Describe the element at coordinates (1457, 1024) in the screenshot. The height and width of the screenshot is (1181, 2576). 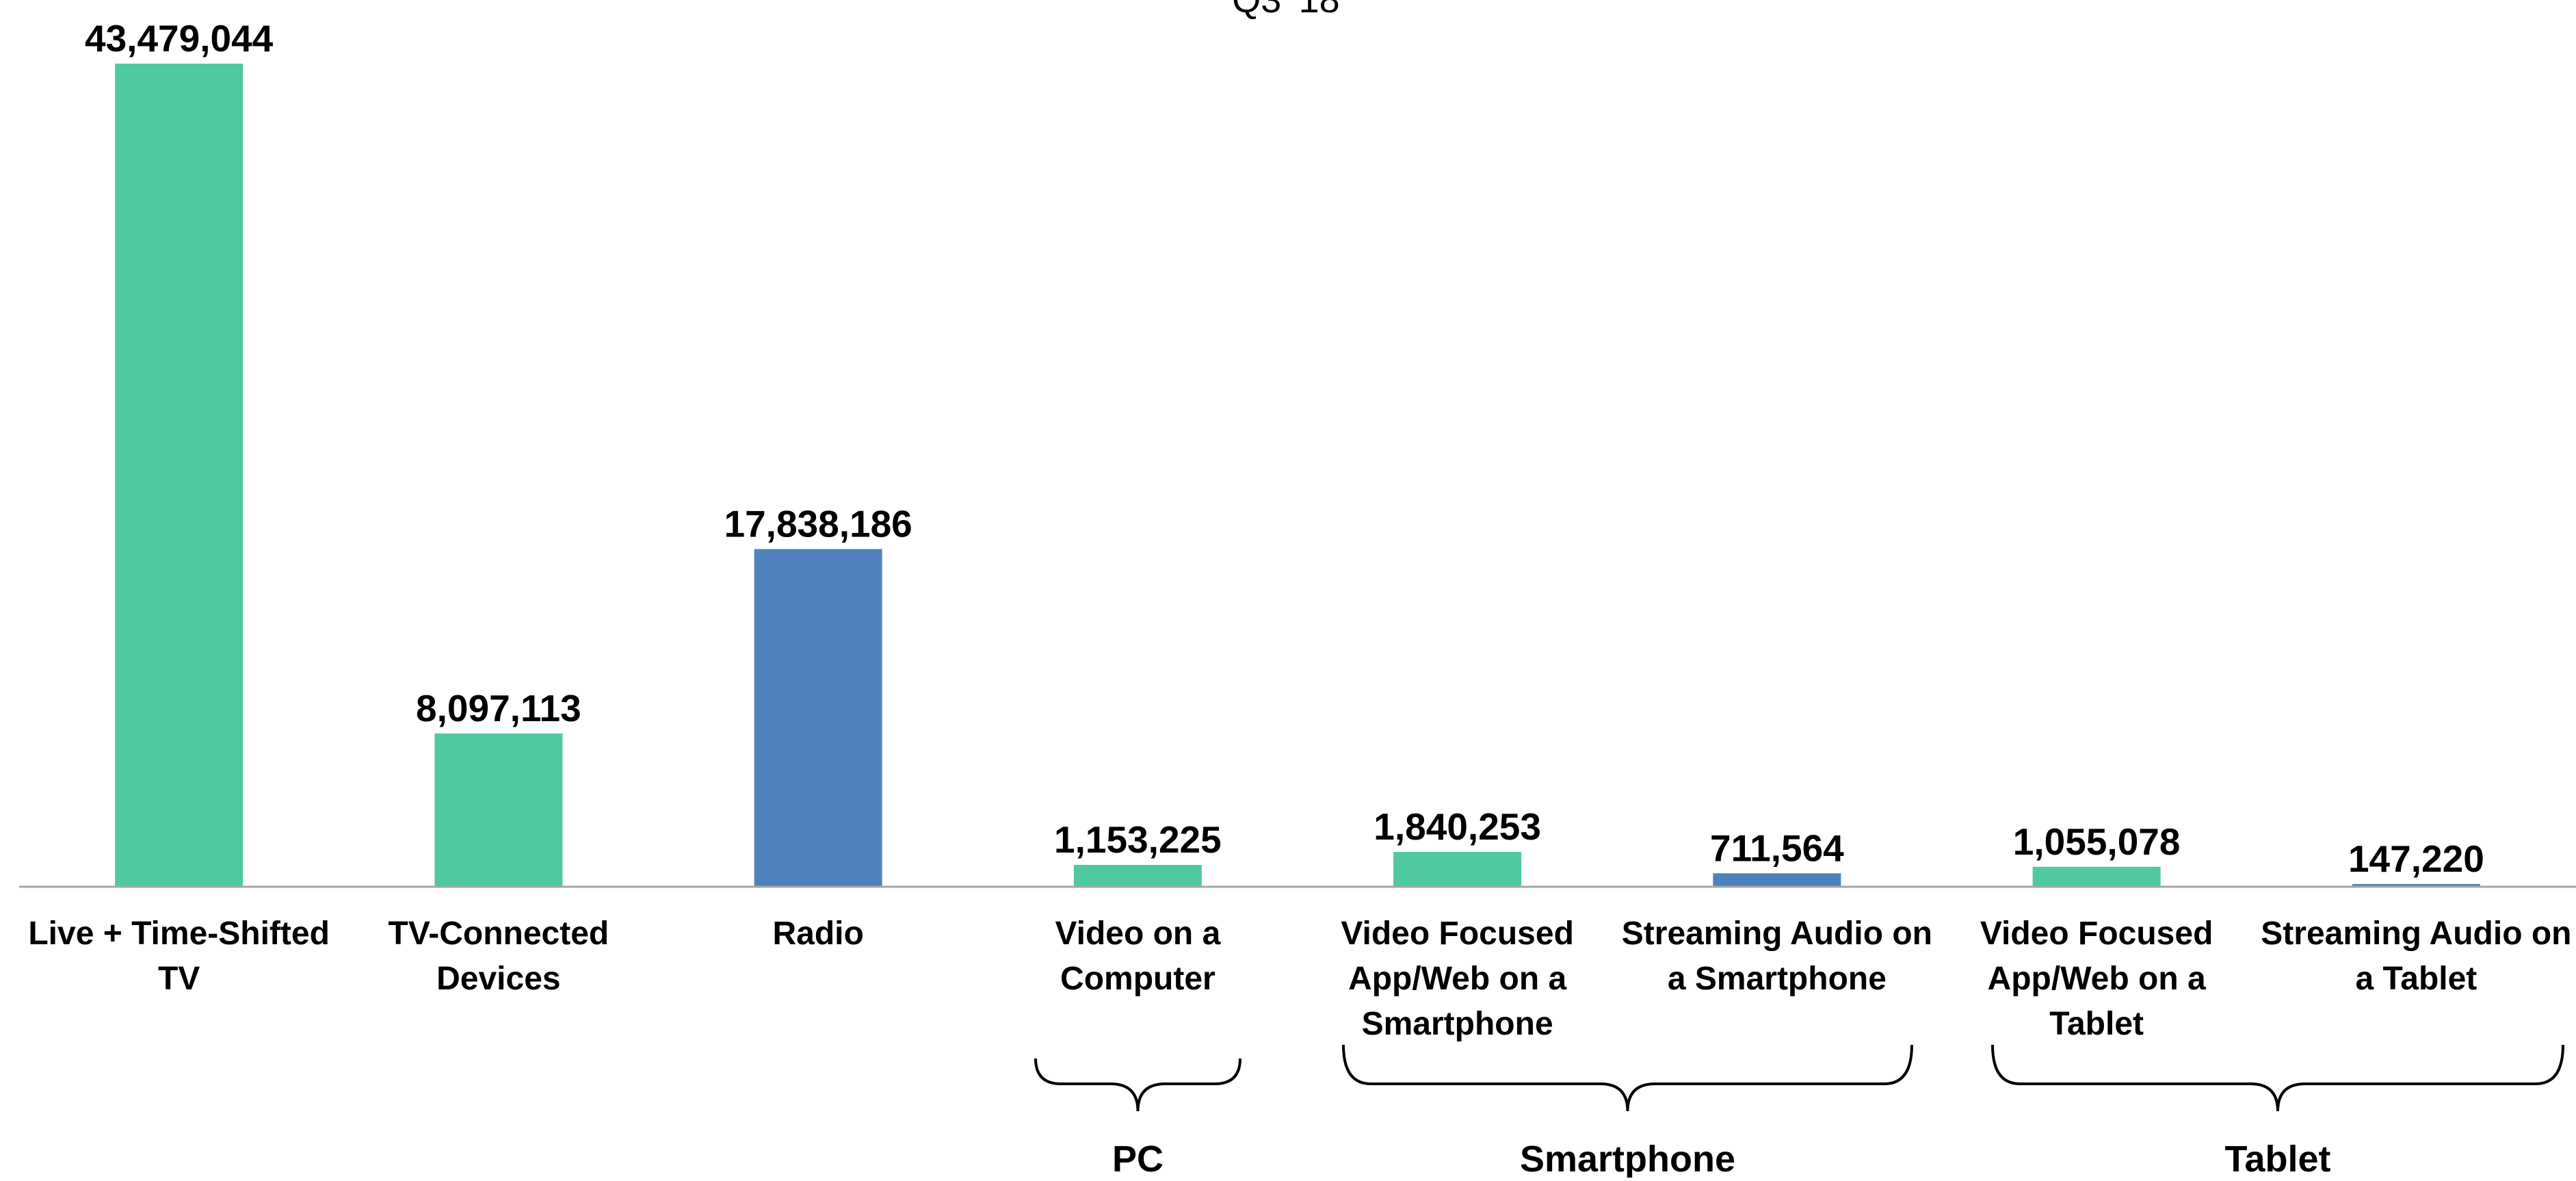
I see `category-label-line: Smartphone` at that location.